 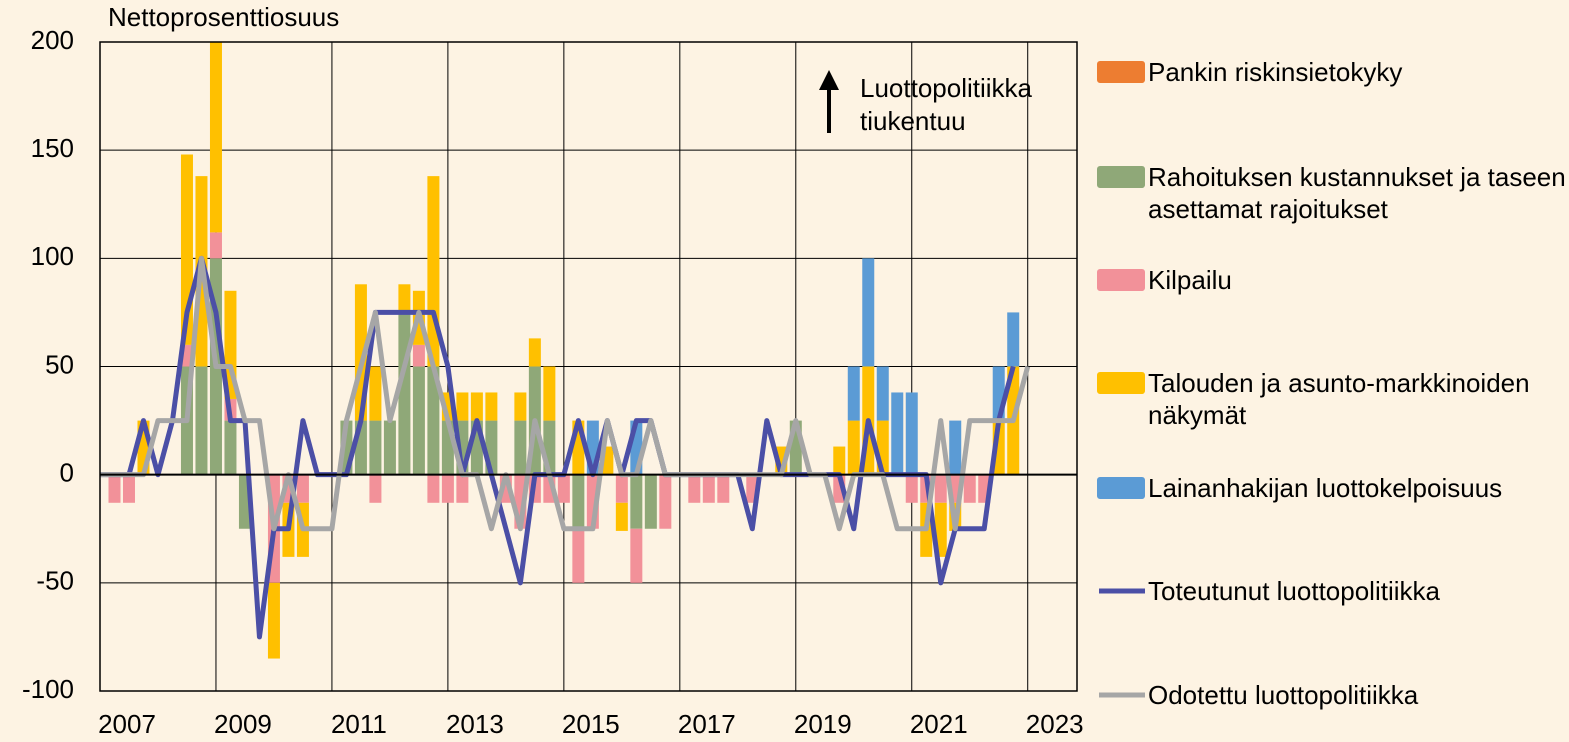 What do you see at coordinates (52, 148) in the screenshot?
I see `y-tick-label: 150` at bounding box center [52, 148].